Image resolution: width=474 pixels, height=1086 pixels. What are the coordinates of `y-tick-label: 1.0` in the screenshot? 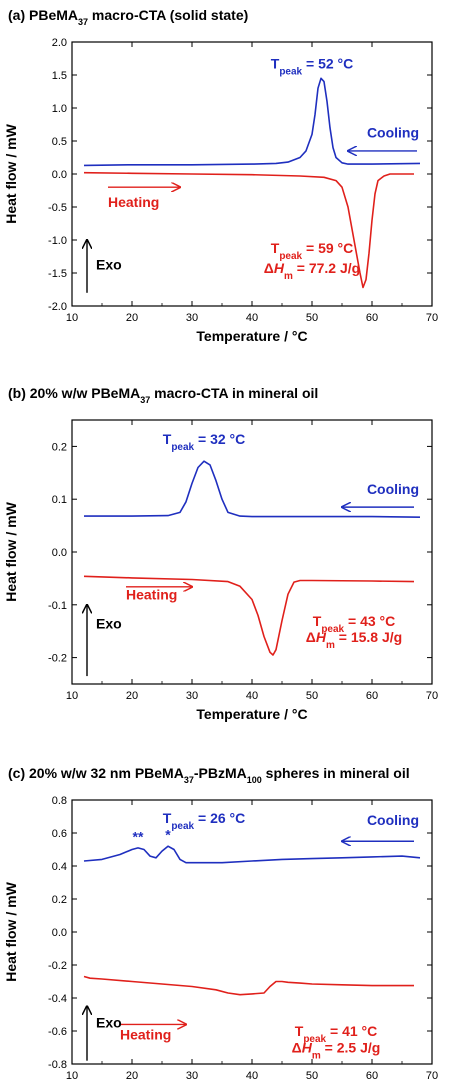 It's located at (59, 109).